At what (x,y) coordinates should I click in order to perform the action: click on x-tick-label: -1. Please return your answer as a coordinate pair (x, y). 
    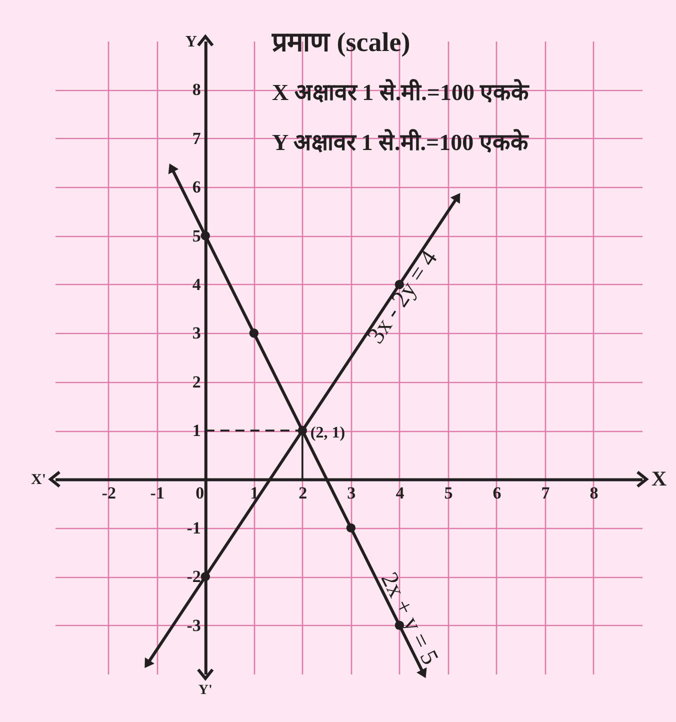
    Looking at the image, I should click on (157, 493).